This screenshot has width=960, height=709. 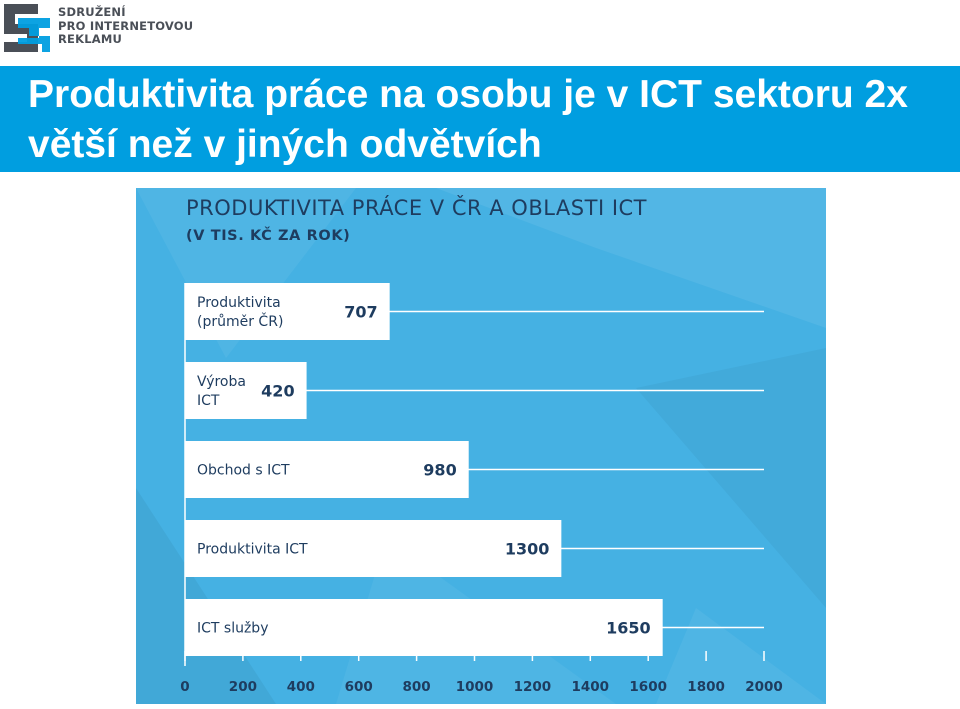 I want to click on bar-value-label: 1650, so click(x=628, y=628).